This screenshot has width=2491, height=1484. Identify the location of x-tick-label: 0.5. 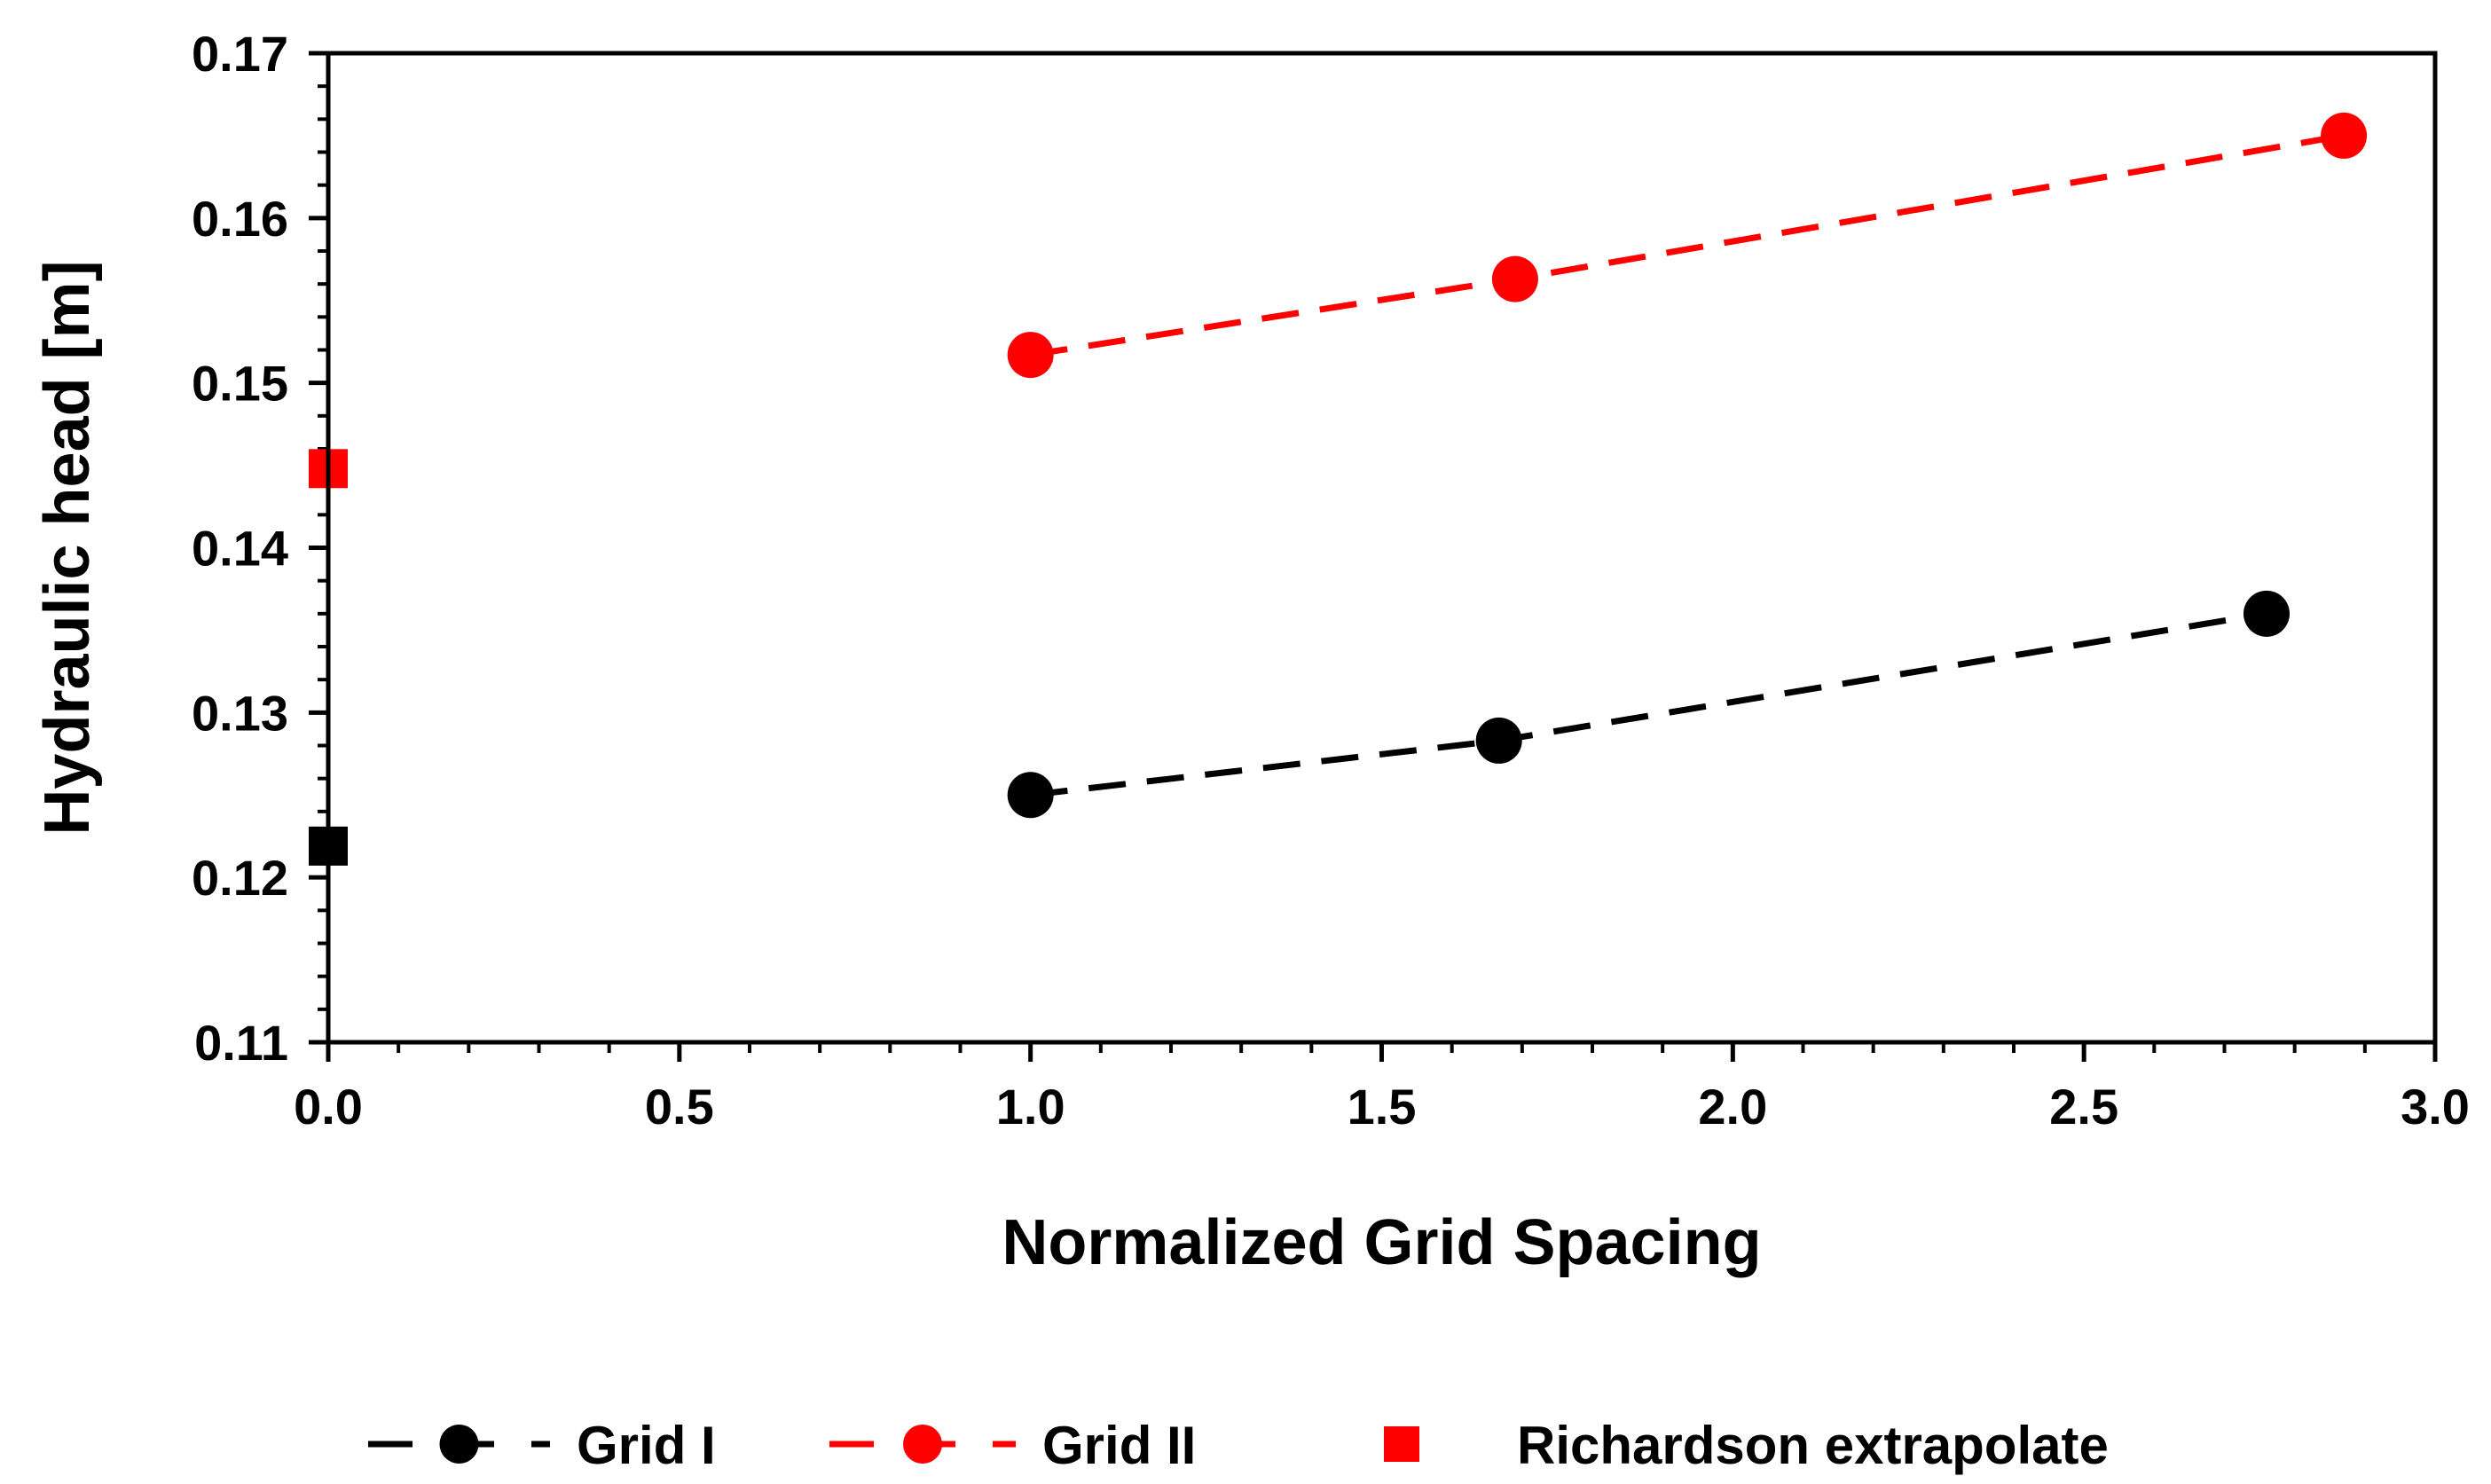
(679, 1107).